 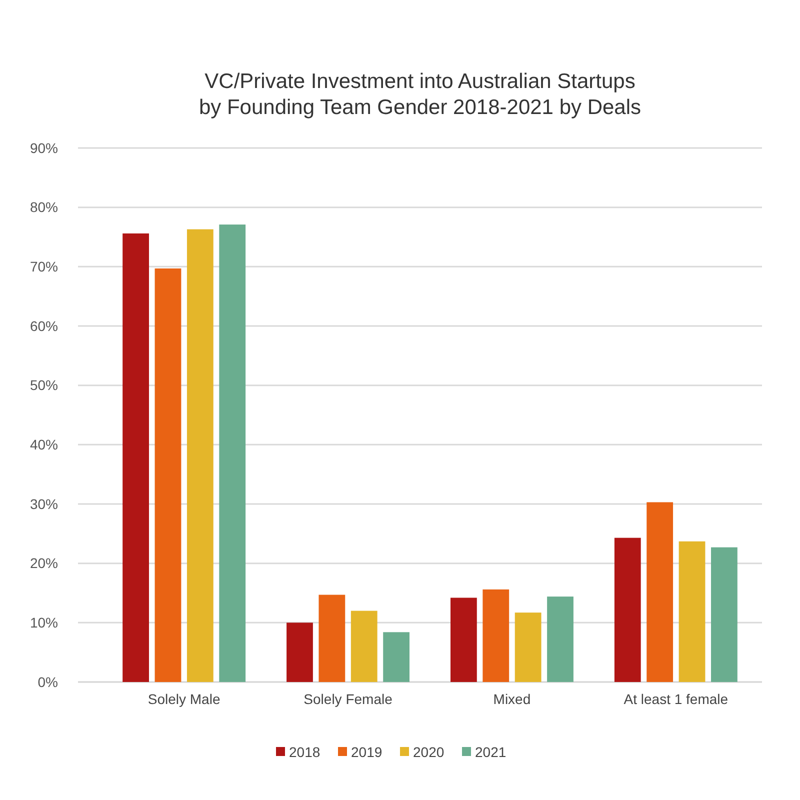 What do you see at coordinates (44, 444) in the screenshot?
I see `y-tick-label: 40%` at bounding box center [44, 444].